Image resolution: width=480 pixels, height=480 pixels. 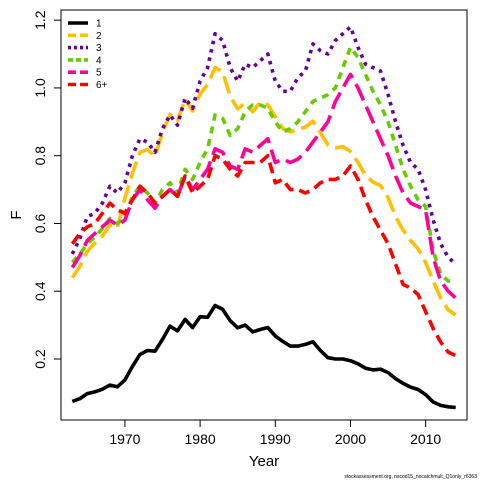 I want to click on y-tick-label: 1.0, so click(x=40, y=88).